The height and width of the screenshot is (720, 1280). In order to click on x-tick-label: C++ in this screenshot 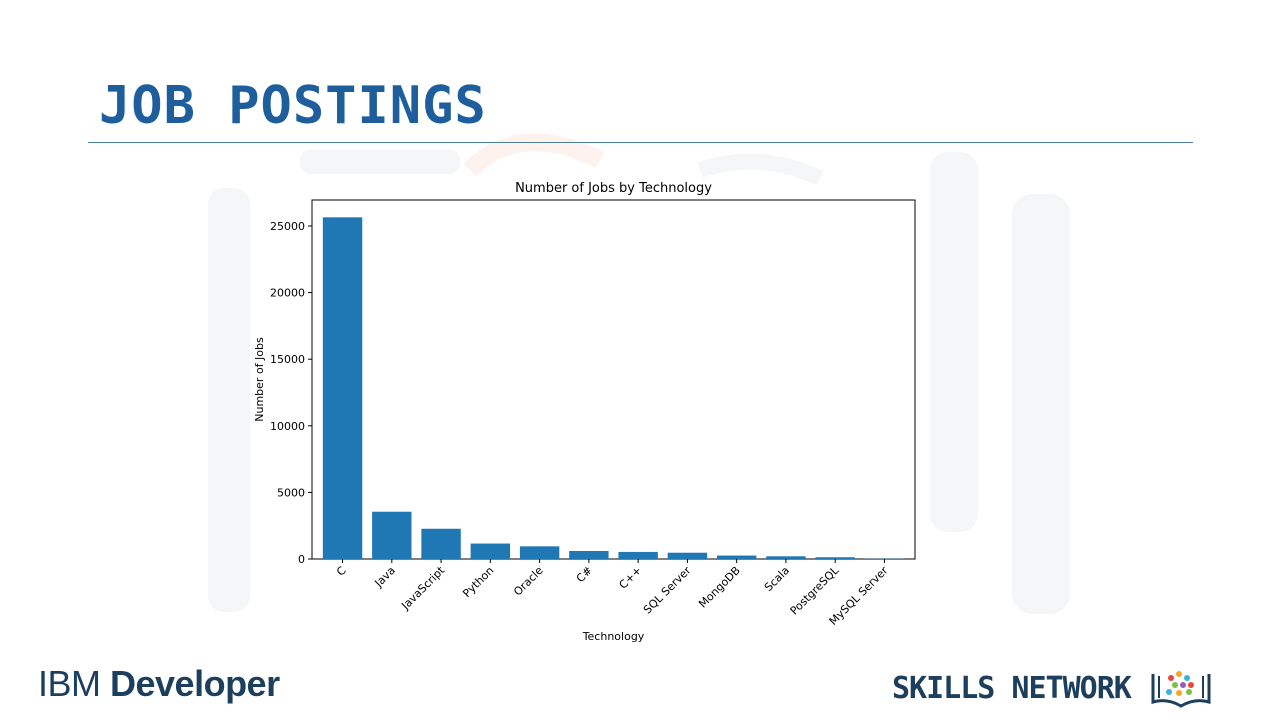, I will do `click(631, 578)`.